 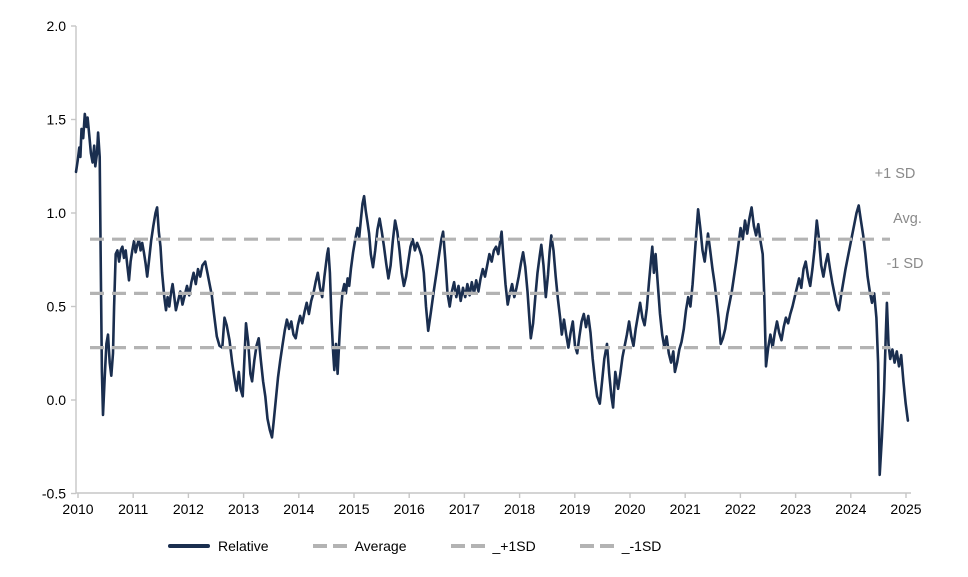 What do you see at coordinates (189, 546) in the screenshot?
I see `relative-line-swatch` at bounding box center [189, 546].